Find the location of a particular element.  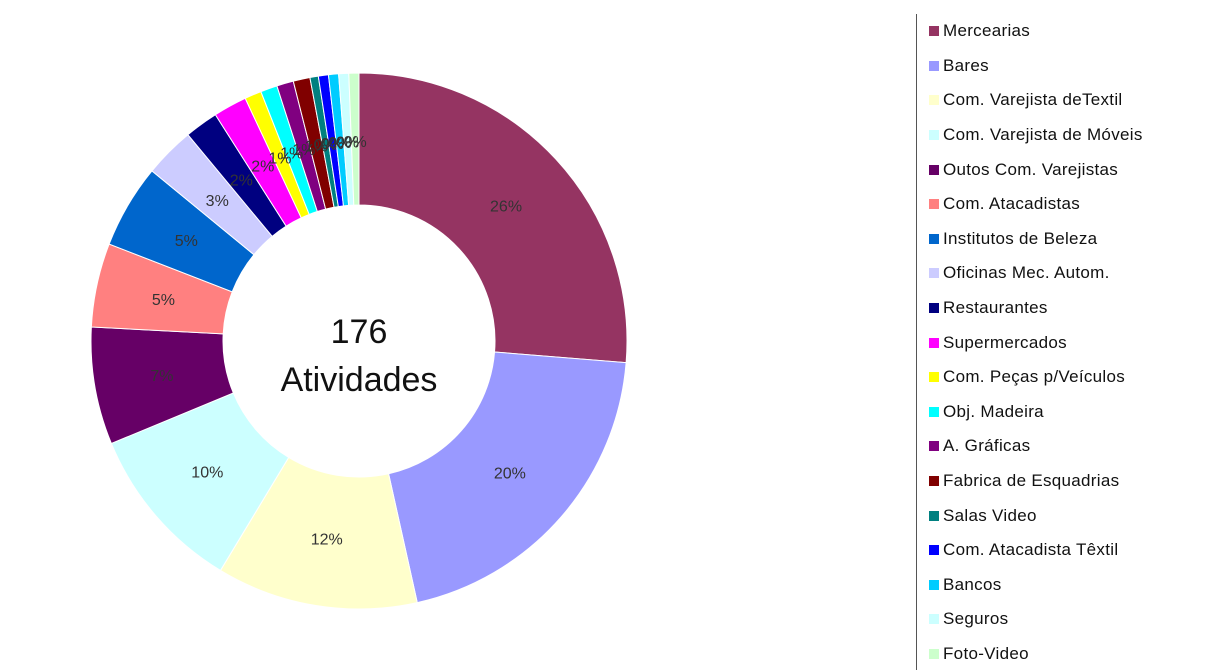

legend-item: Com. Peças p/Veículos is located at coordinates (1063, 377).